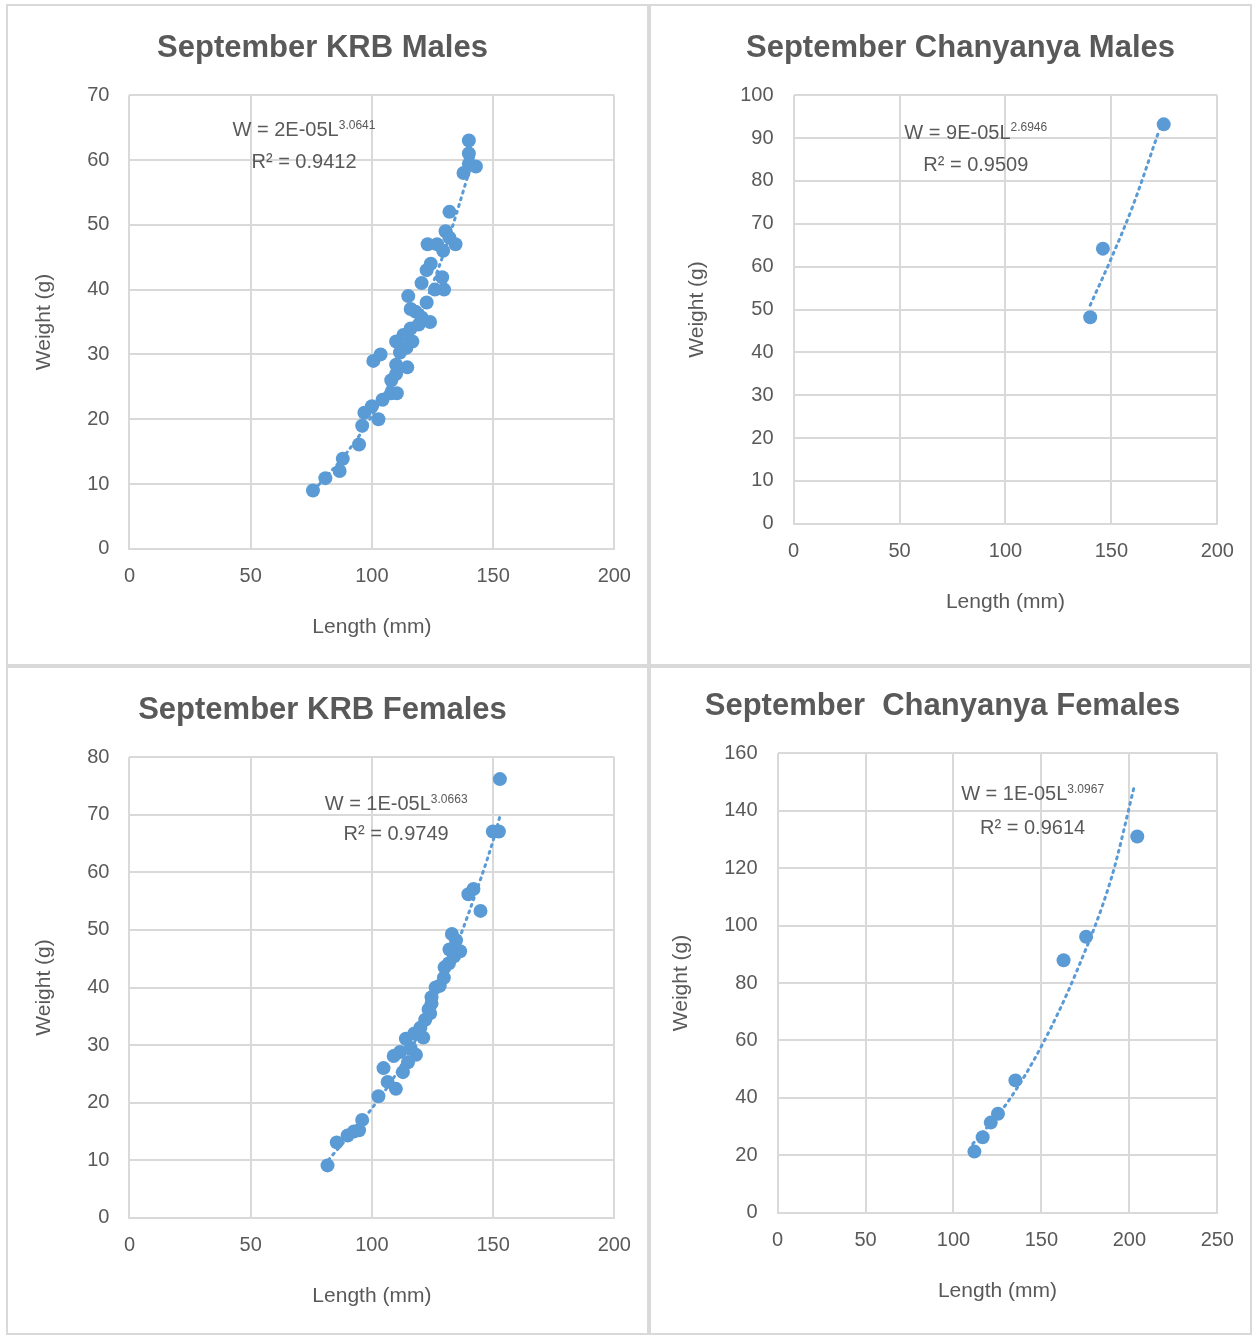 The height and width of the screenshot is (1339, 1255). Describe the element at coordinates (304, 160) in the screenshot. I see `annotation: R² = 0.9412` at that location.